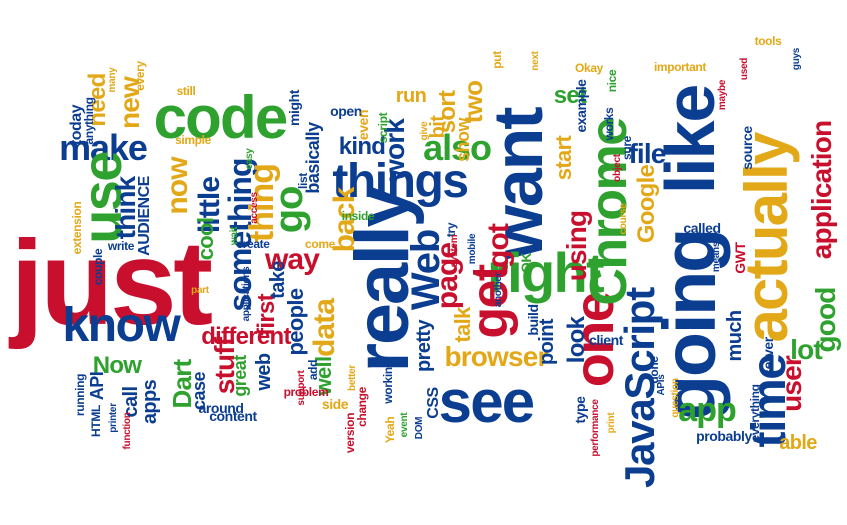 This screenshot has width=847, height=525. What do you see at coordinates (324, 328) in the screenshot?
I see `word-data: data` at bounding box center [324, 328].